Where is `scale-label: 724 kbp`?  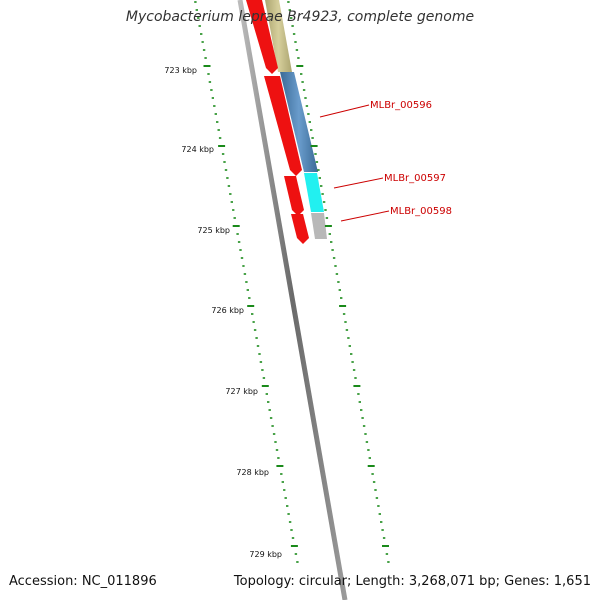 scale-label: 724 kbp is located at coordinates (197, 149).